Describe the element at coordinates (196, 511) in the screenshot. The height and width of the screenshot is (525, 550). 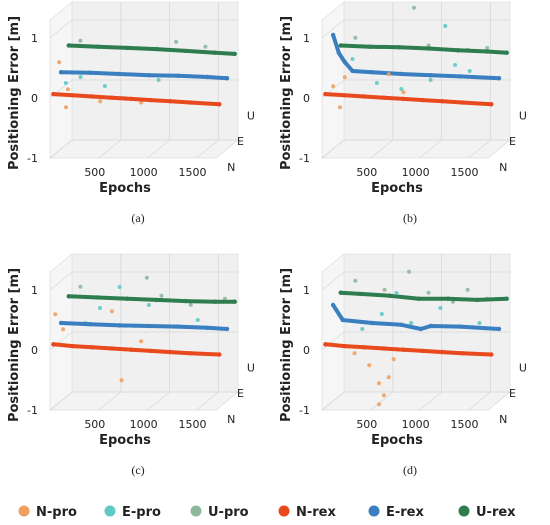
I see `legend-marker-u_pro` at that location.